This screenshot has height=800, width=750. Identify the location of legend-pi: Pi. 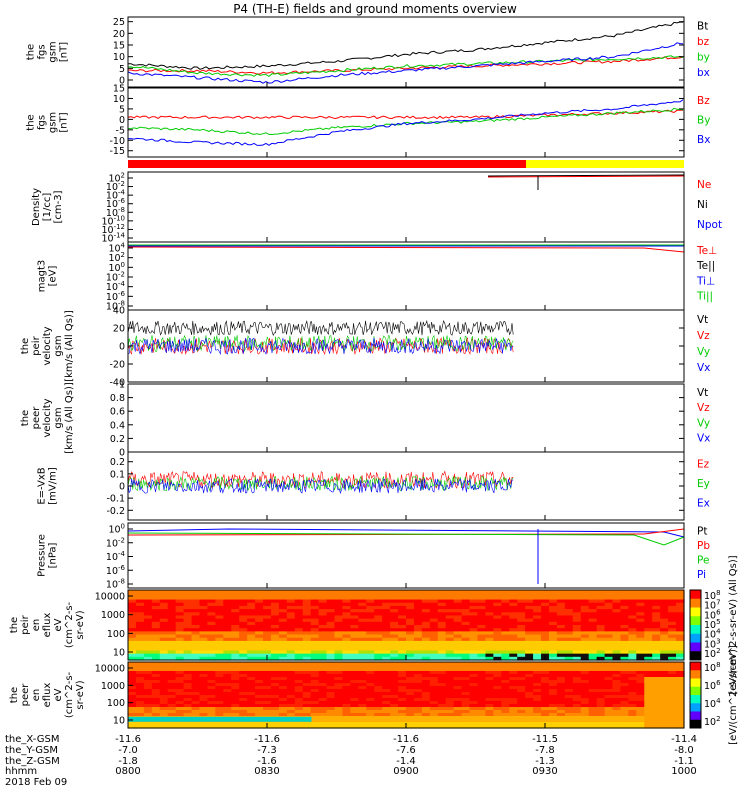
(701, 575).